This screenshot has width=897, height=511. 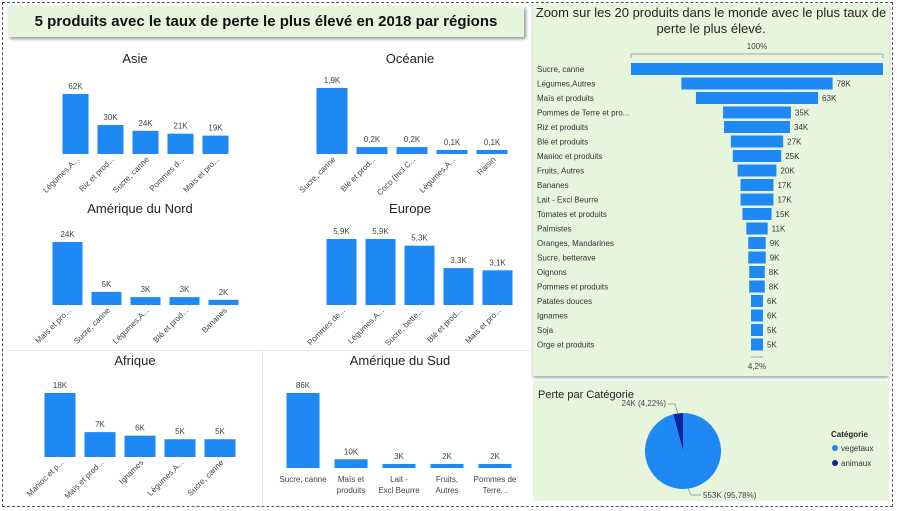 What do you see at coordinates (575, 243) in the screenshot?
I see `funnel-category-label: Oranges, Mandarines` at bounding box center [575, 243].